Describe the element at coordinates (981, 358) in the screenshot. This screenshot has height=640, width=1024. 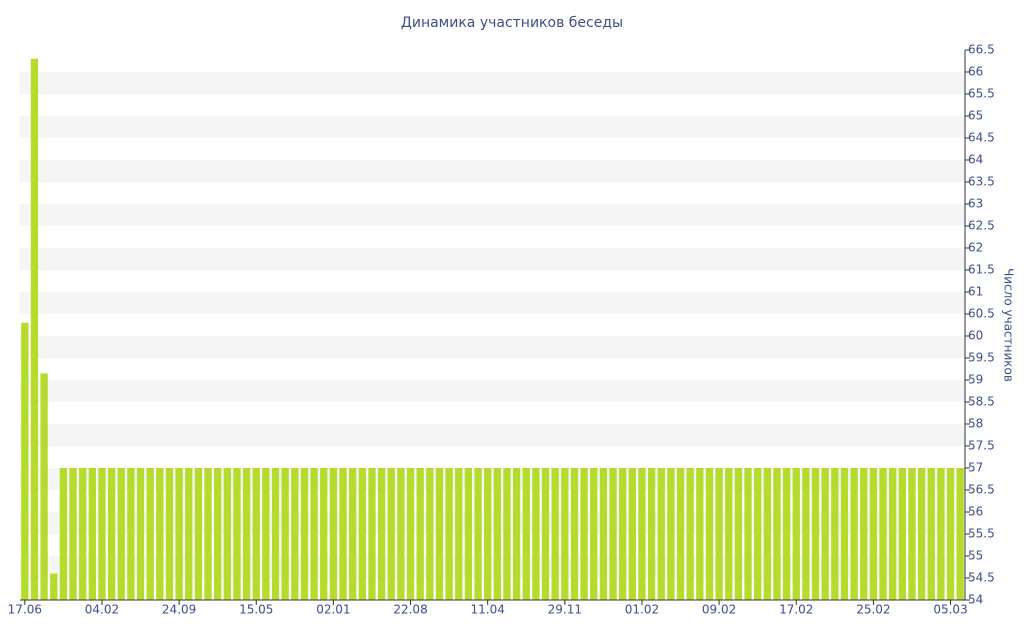
I see `y-tick-label: 59.5` at that location.